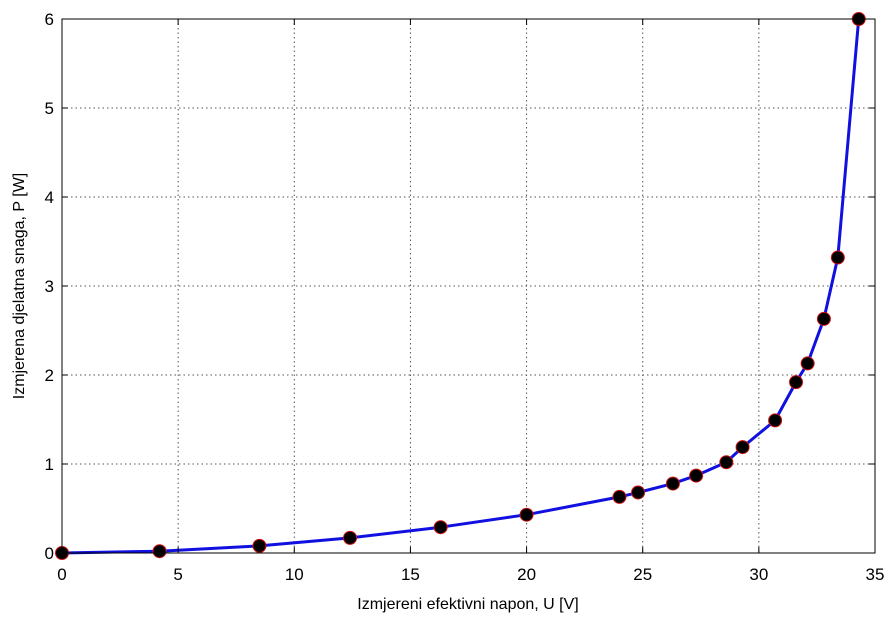 The width and height of the screenshot is (888, 619). I want to click on x-tick-label: 0, so click(61, 574).